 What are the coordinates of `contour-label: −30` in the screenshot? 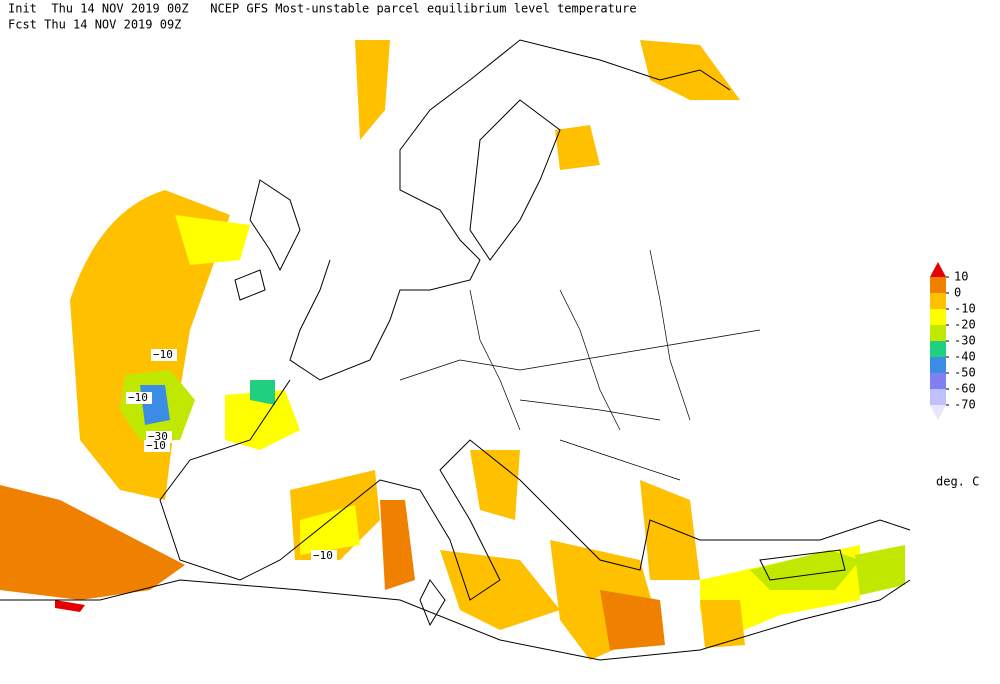 It's located at (158, 436).